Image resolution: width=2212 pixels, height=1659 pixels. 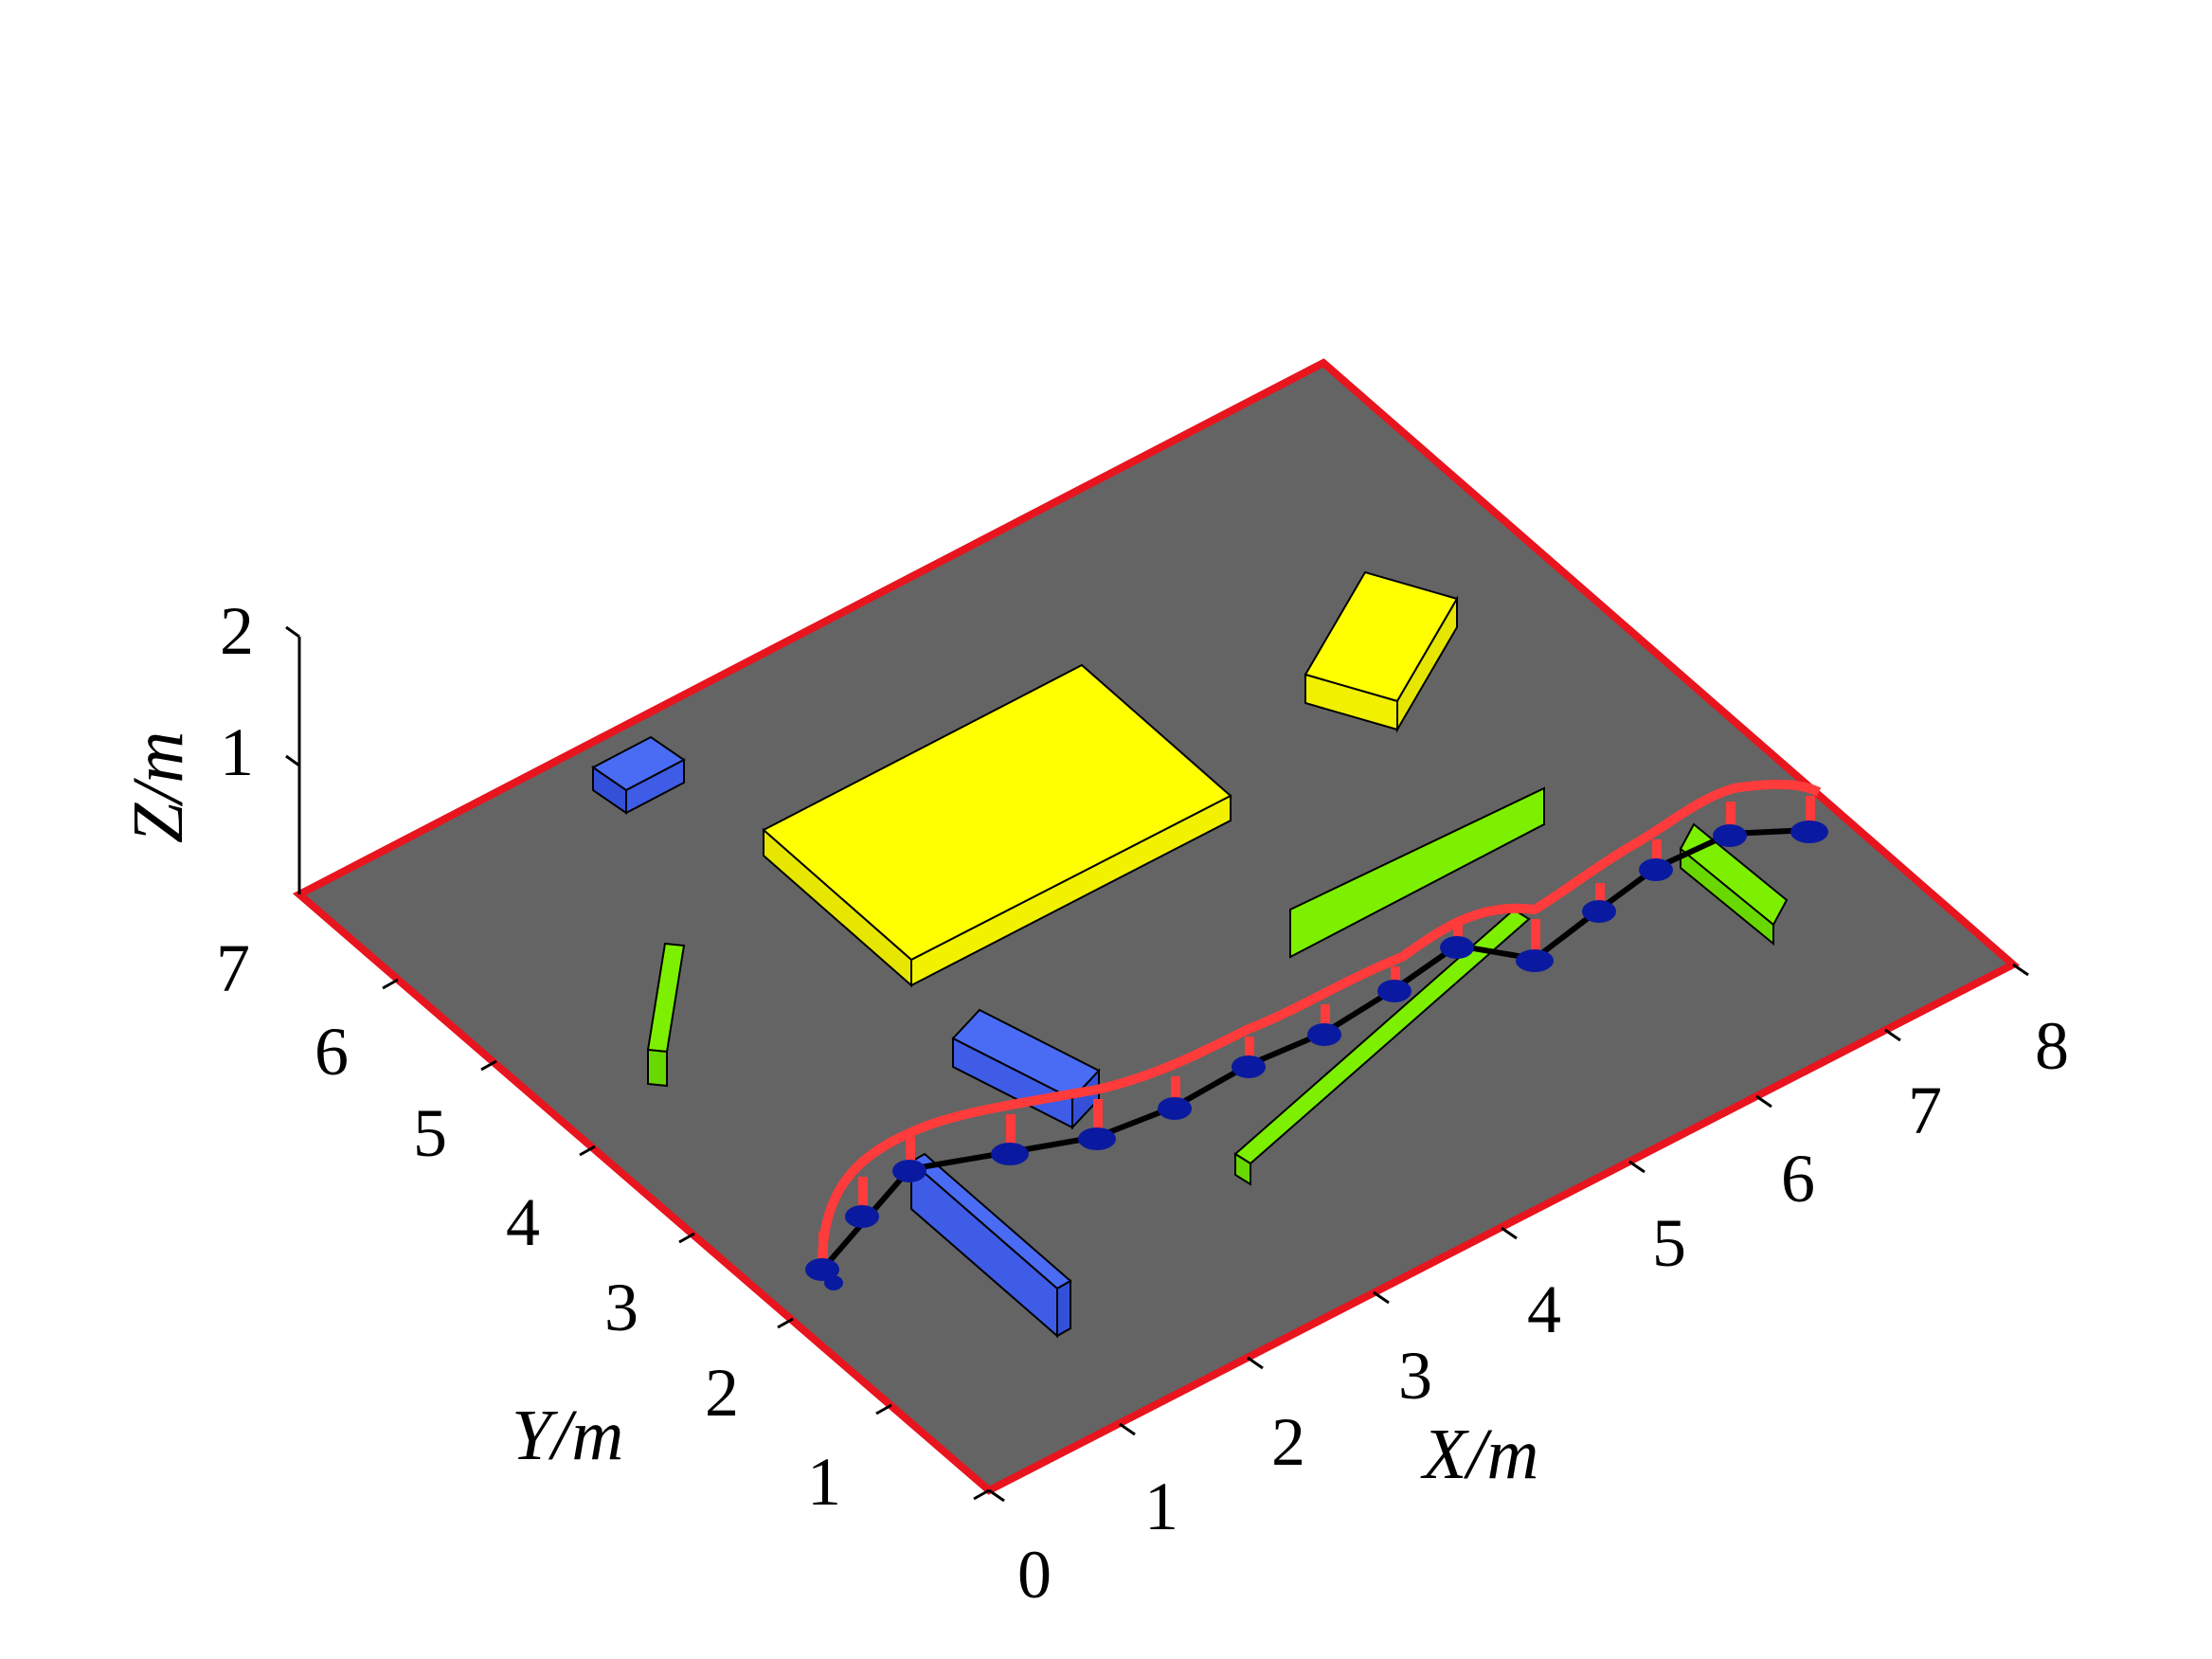 What do you see at coordinates (567, 1435) in the screenshot?
I see `y-axis-title: Y/m` at bounding box center [567, 1435].